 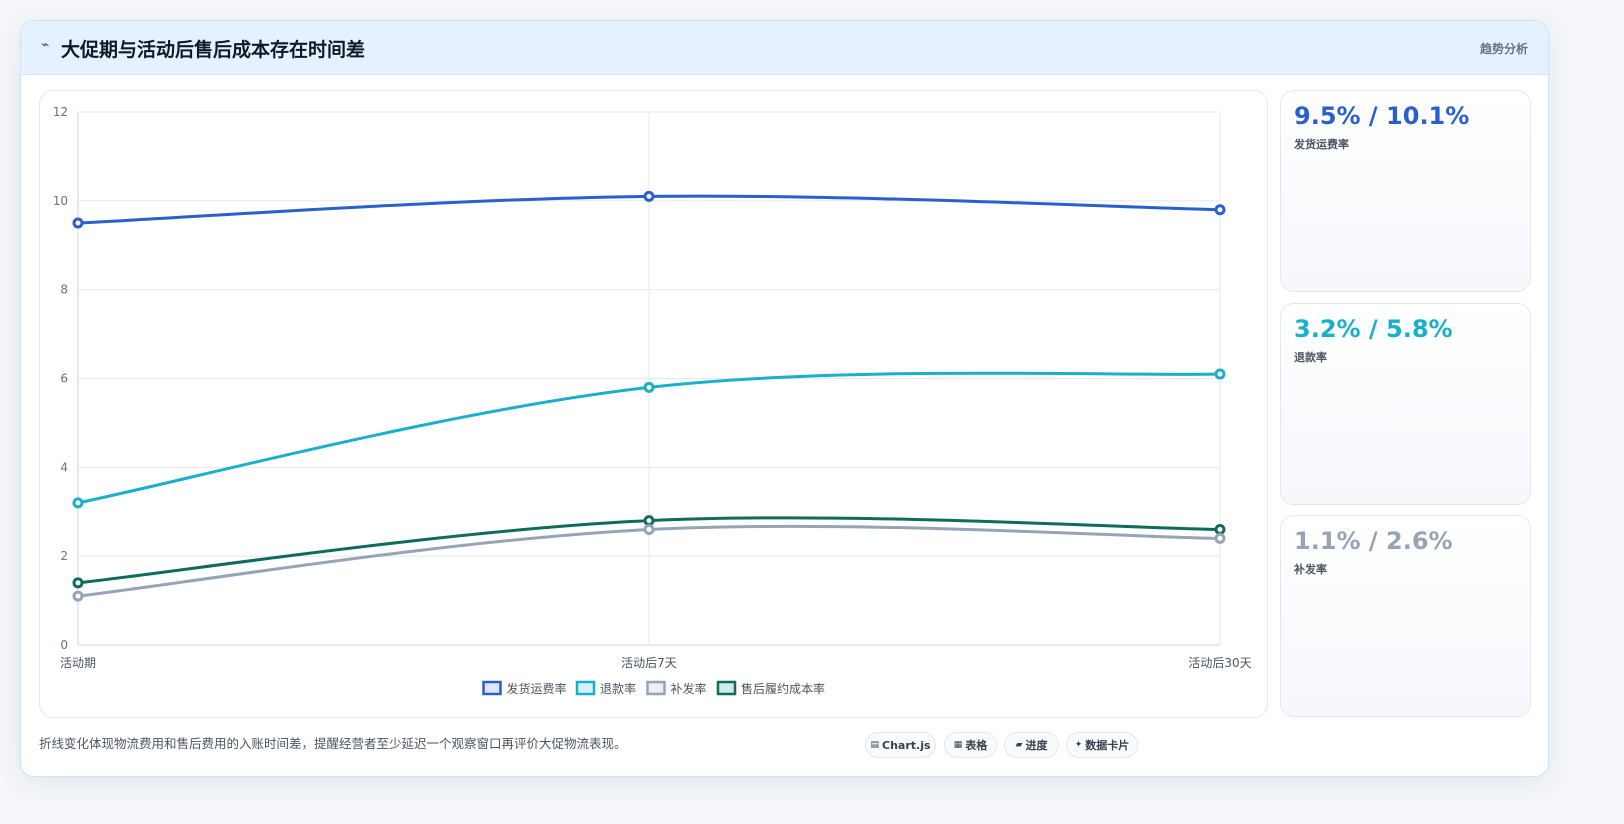 I want to click on kpi-value: 9.5% / 10.1%, so click(x=1382, y=116).